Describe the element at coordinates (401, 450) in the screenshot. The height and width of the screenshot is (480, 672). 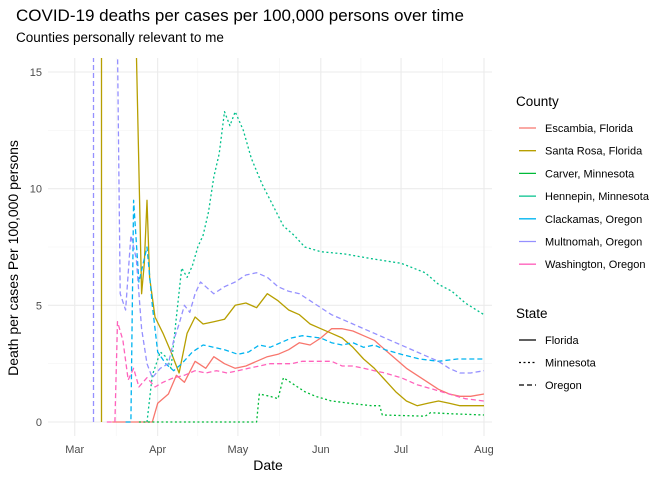
I see `x-tick-label: Jul` at that location.